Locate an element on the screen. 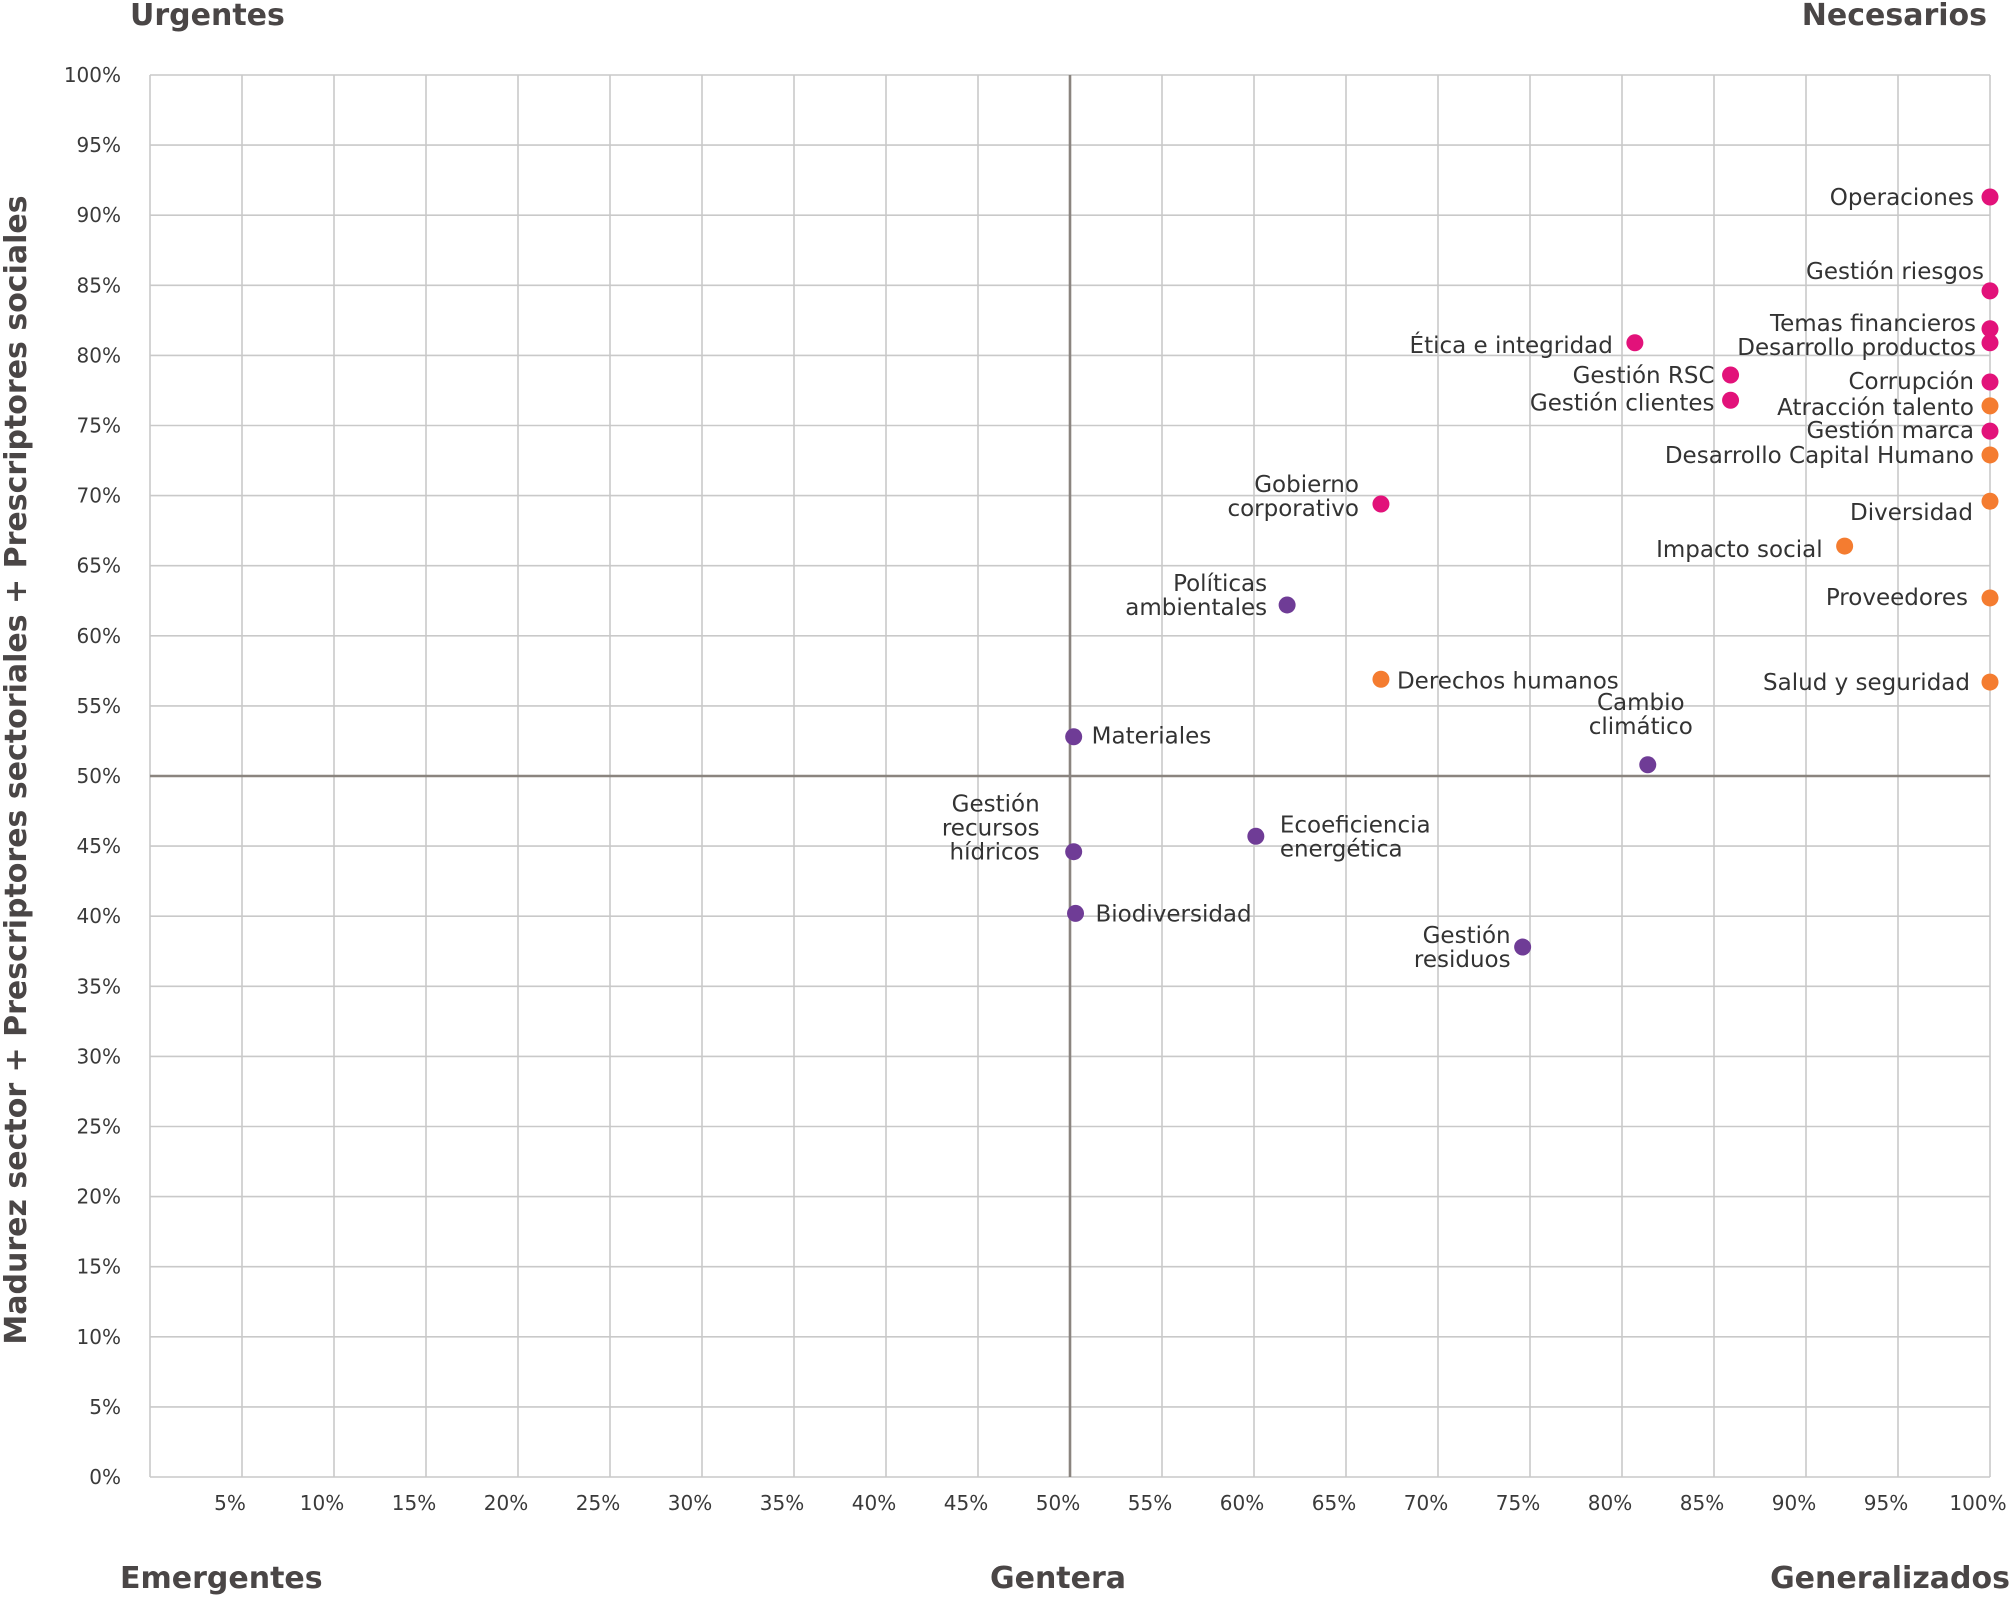 The image size is (2016, 1597). point-label: Gestión clientes is located at coordinates (1622, 403).